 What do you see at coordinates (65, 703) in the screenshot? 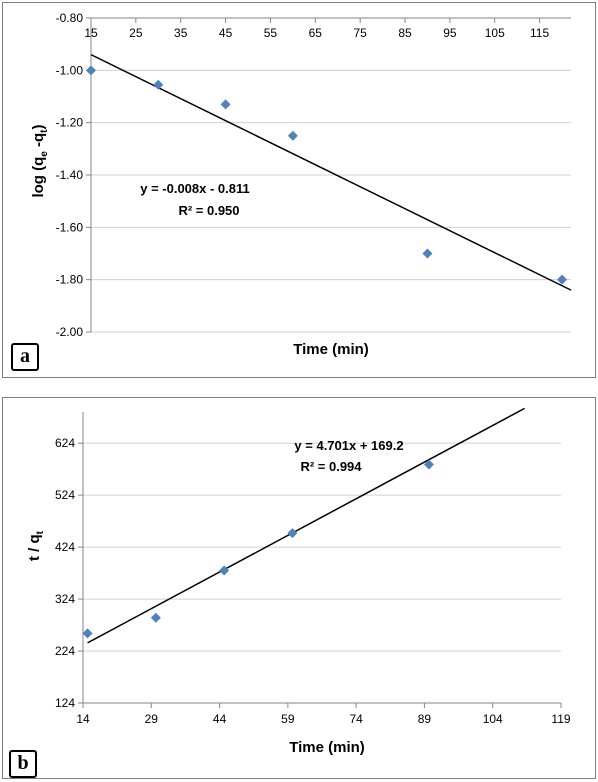
I see `y-tick-label-b-0: 124` at bounding box center [65, 703].